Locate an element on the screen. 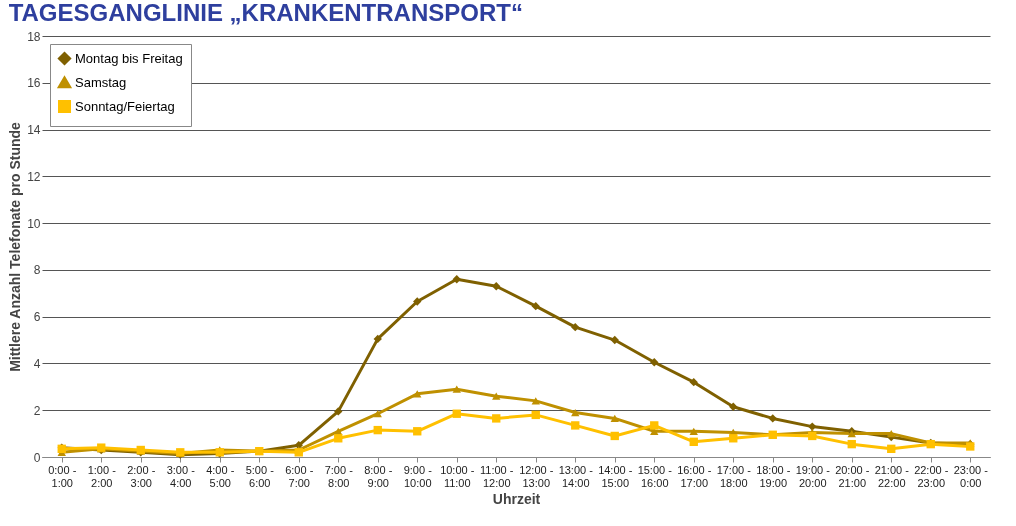 This screenshot has height=526, width=1016. x-tick-label: 14:00 - 15:00 is located at coordinates (615, 476).